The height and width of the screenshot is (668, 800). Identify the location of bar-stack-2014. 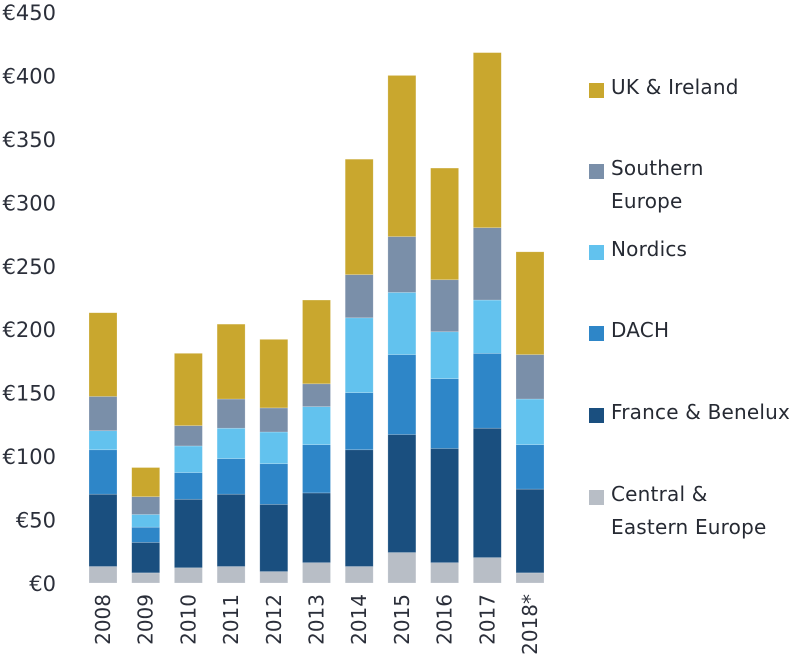
(359, 371).